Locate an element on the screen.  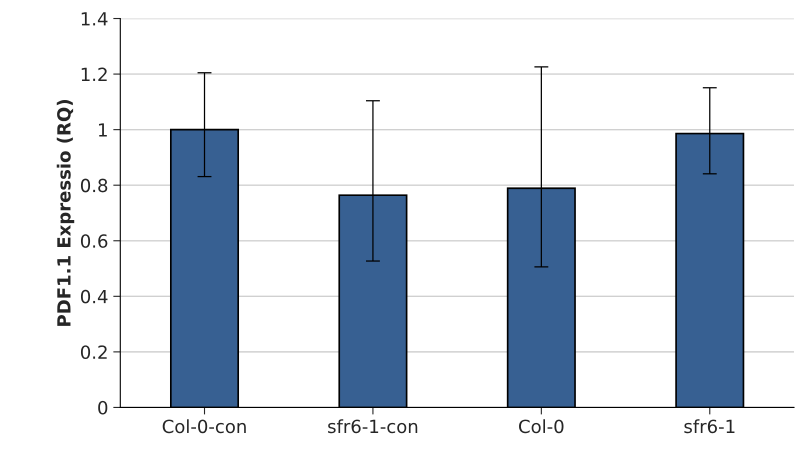
y-tick-label: 0 is located at coordinates (103, 407).